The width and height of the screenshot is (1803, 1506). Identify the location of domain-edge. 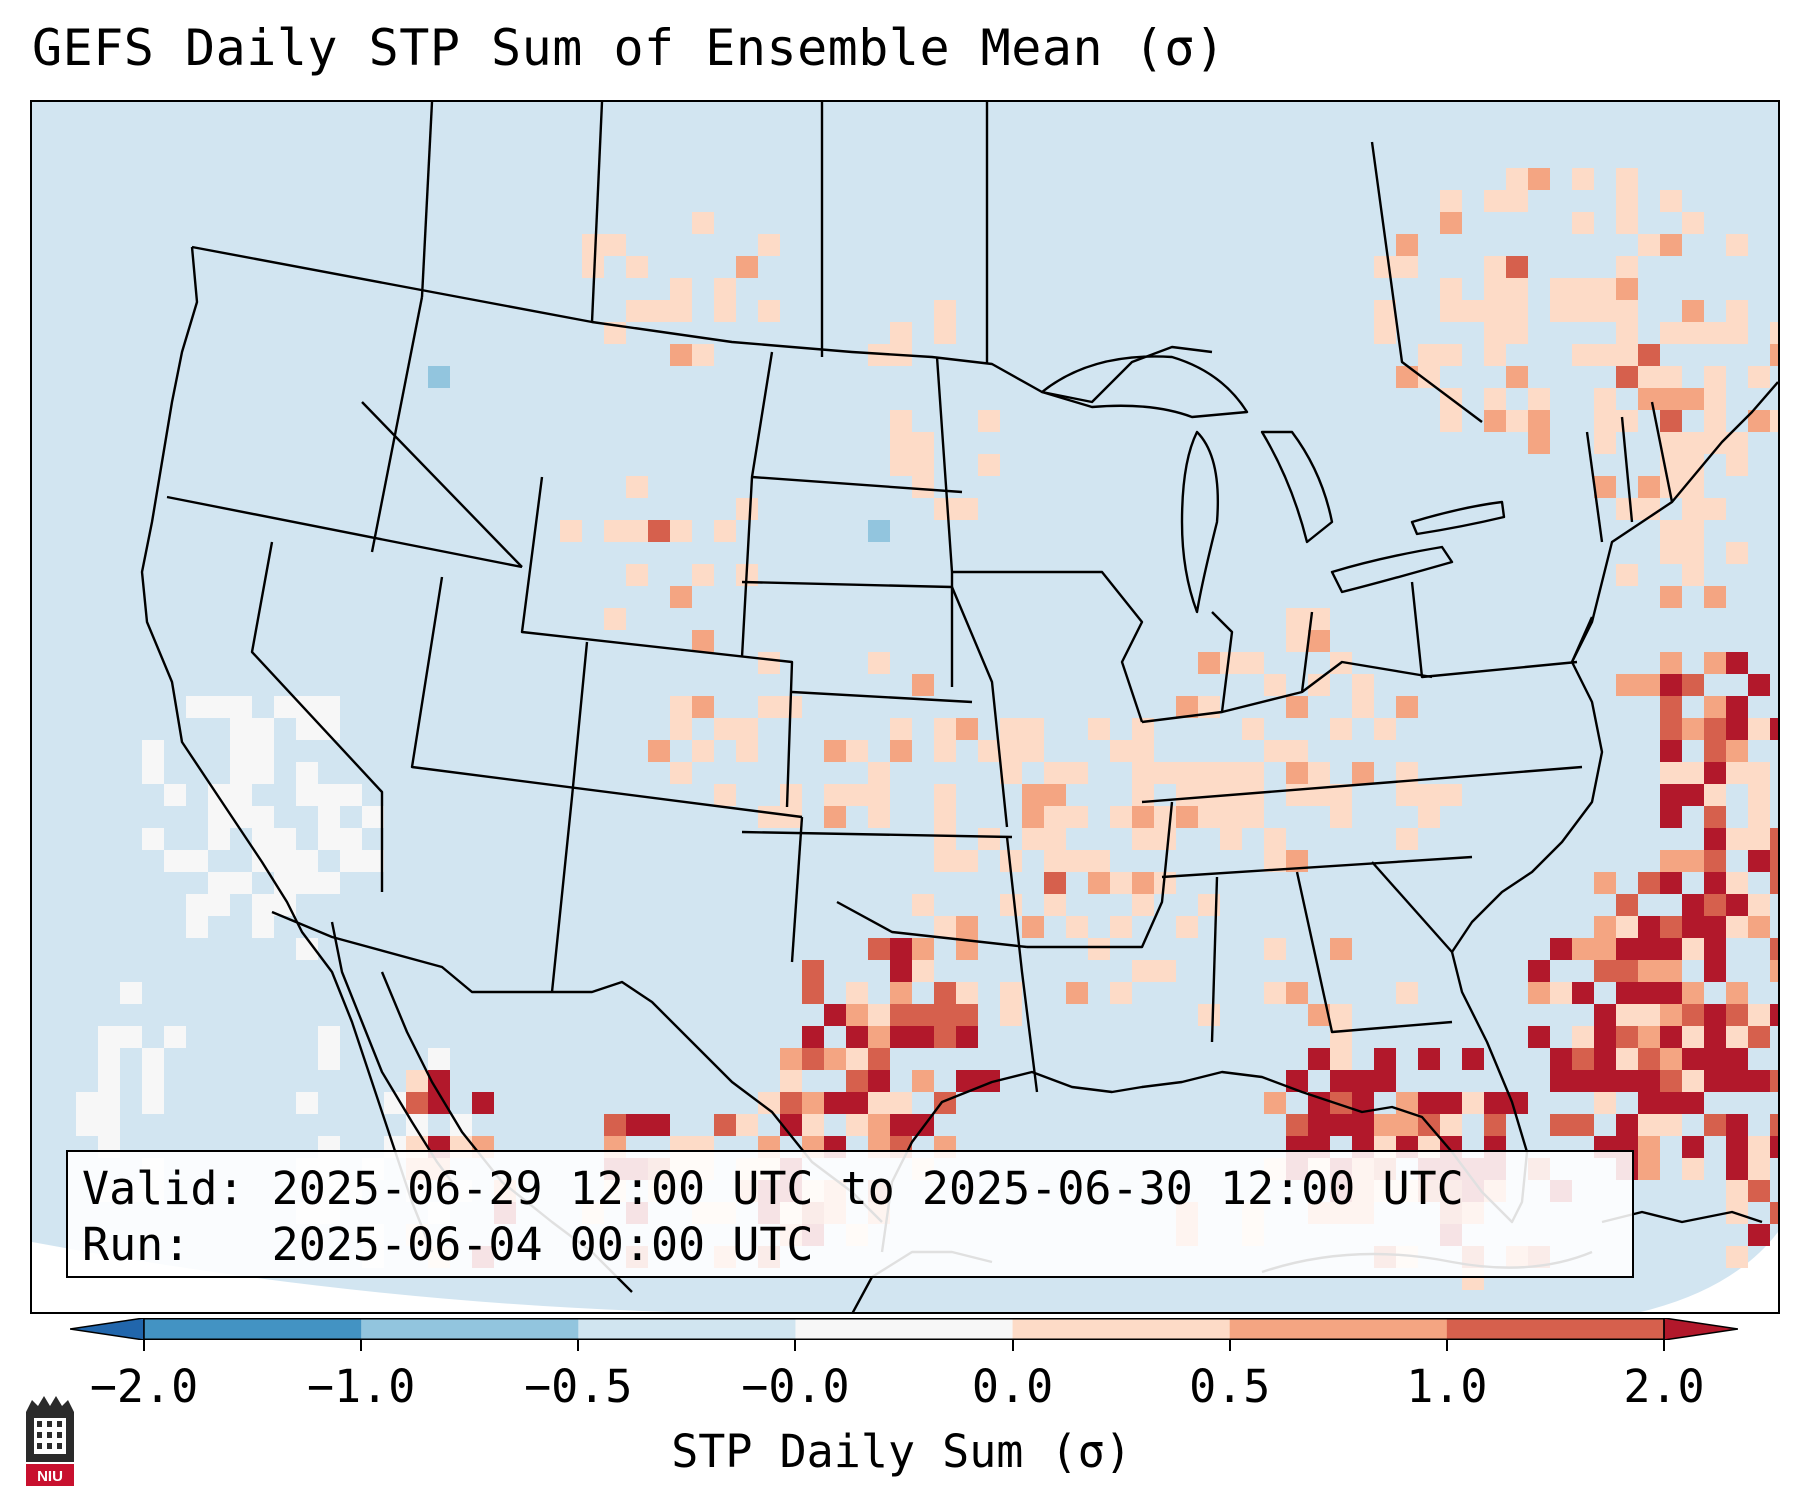
(1709, 1272).